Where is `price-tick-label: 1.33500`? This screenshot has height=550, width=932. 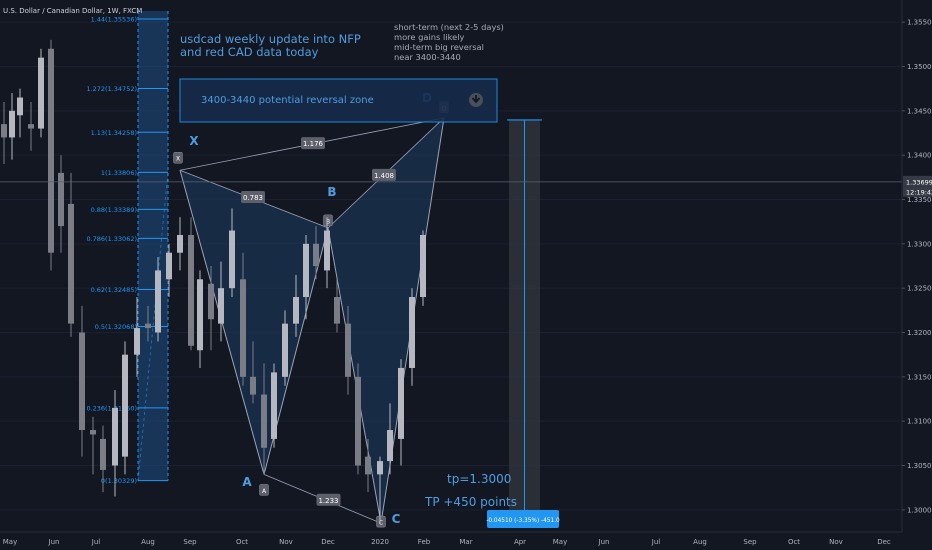
price-tick-label: 1.33500 is located at coordinates (919, 200).